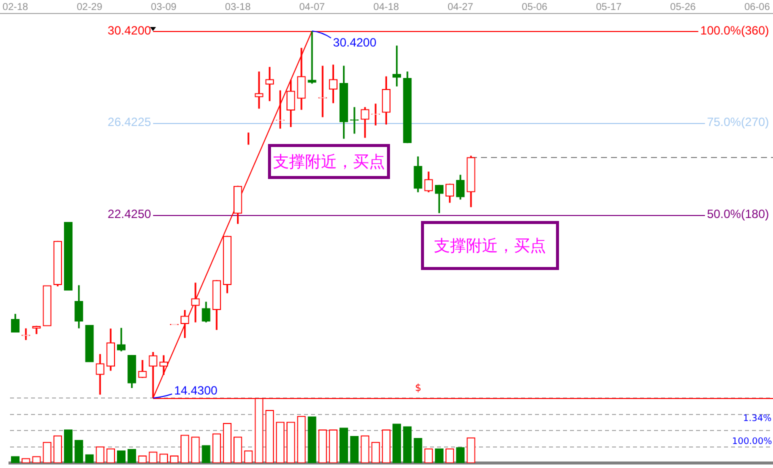 The height and width of the screenshot is (468, 773). Describe the element at coordinates (196, 390) in the screenshot. I see `text: 14.4300` at that location.